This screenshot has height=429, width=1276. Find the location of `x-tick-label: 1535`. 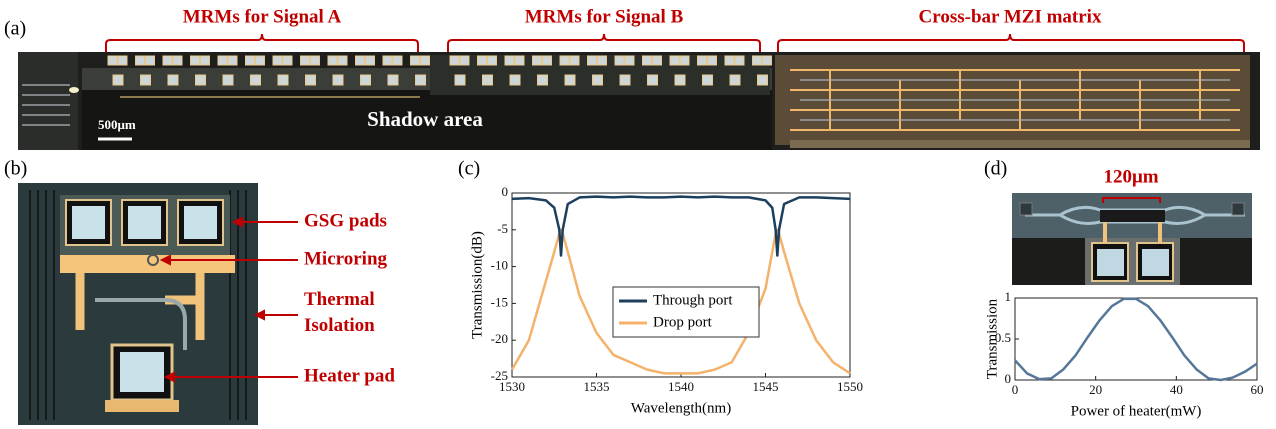

x-tick-label: 1535 is located at coordinates (597, 386).